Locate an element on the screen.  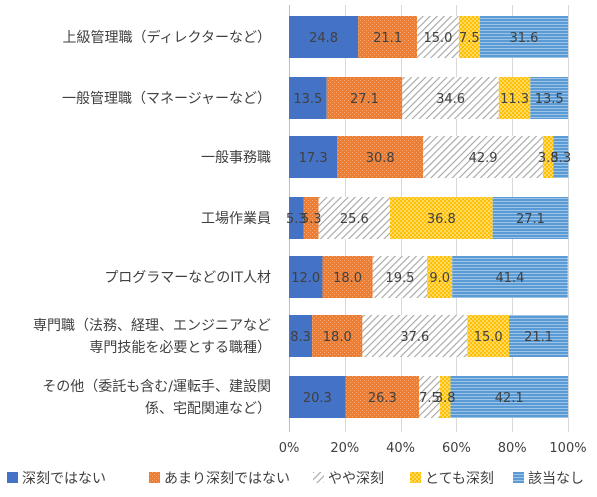
data-label: 41.4 is located at coordinates (509, 278).